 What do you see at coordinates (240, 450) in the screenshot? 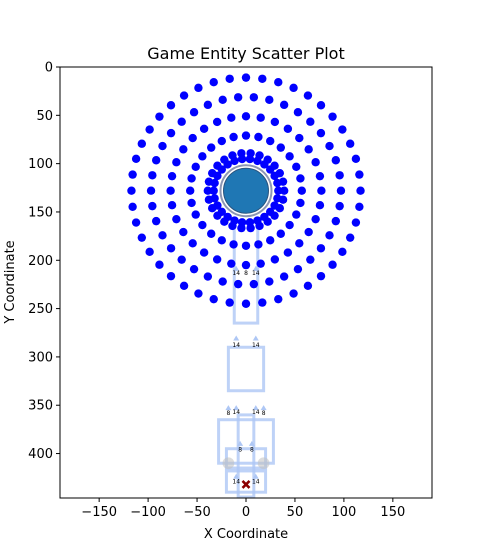
I see `annotation-label-9: 8` at bounding box center [240, 450].